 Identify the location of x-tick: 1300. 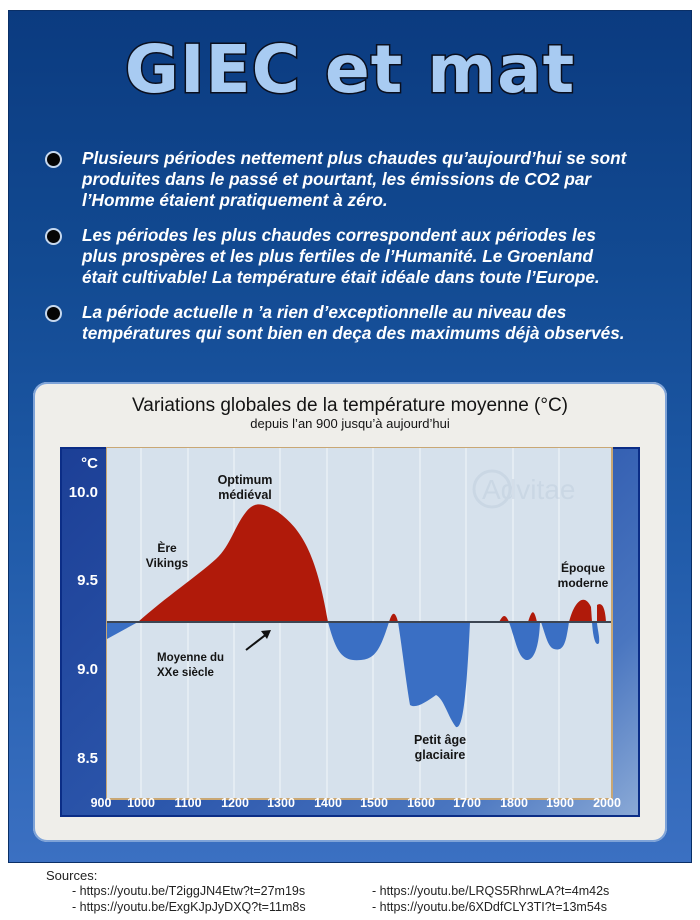
(281, 803).